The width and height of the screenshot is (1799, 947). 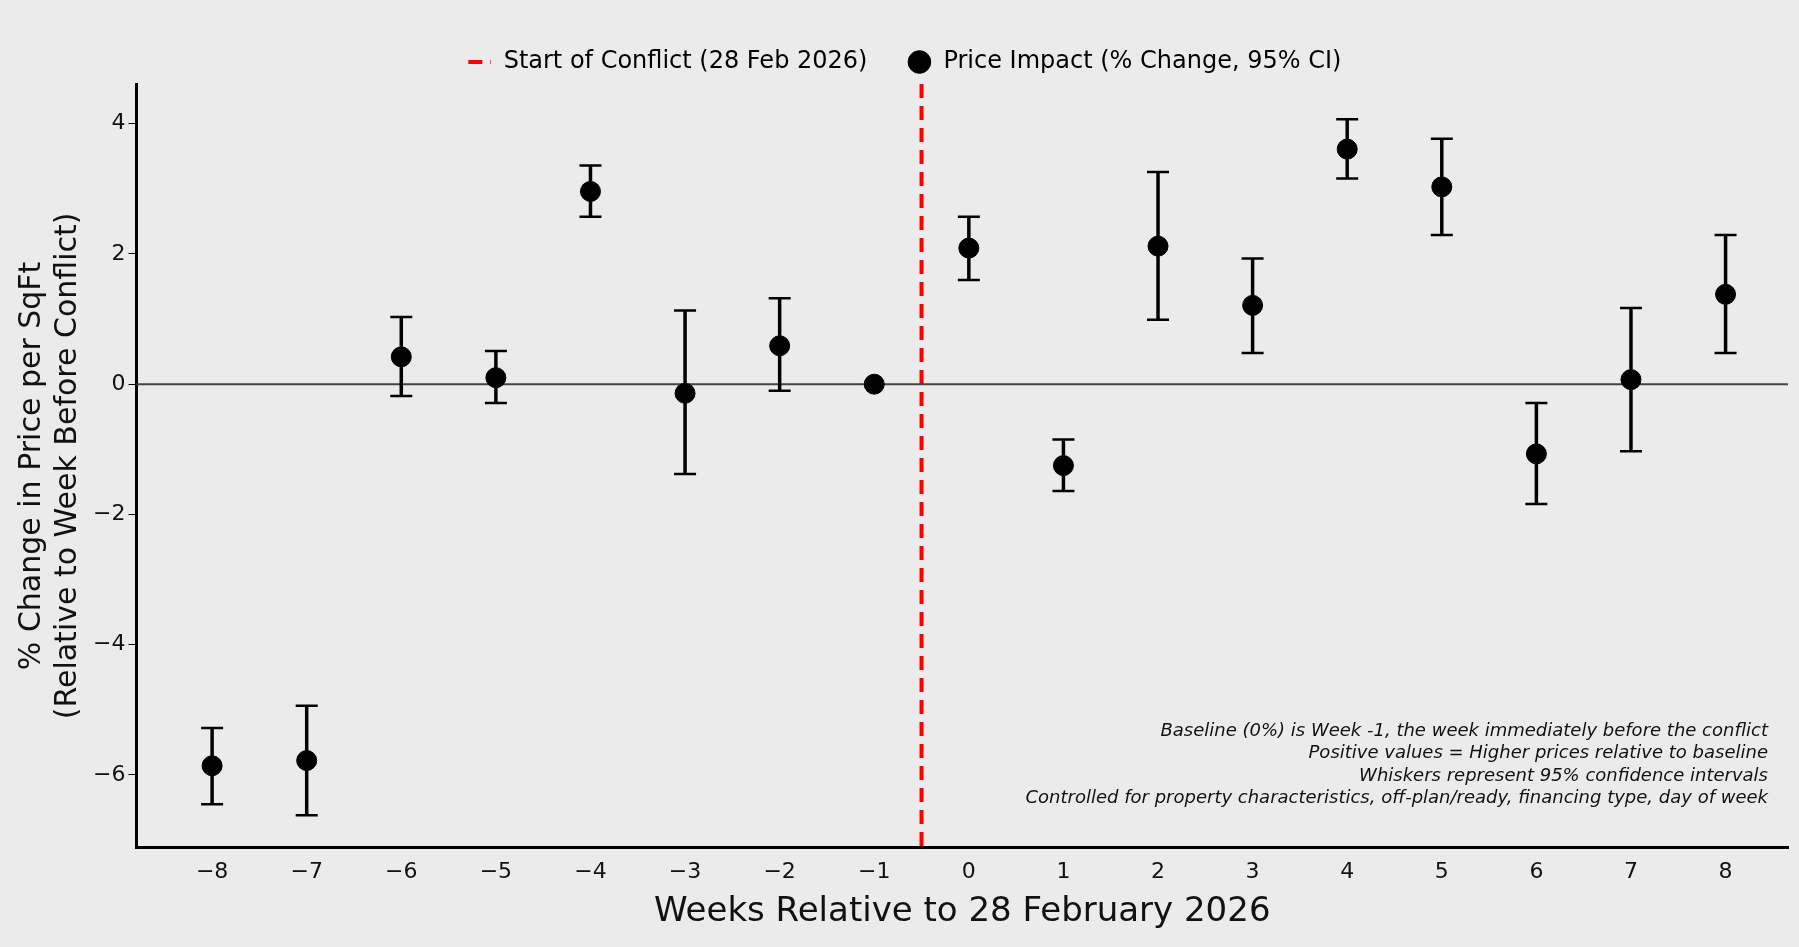 What do you see at coordinates (212, 870) in the screenshot?
I see `x-tick-label: −8` at bounding box center [212, 870].